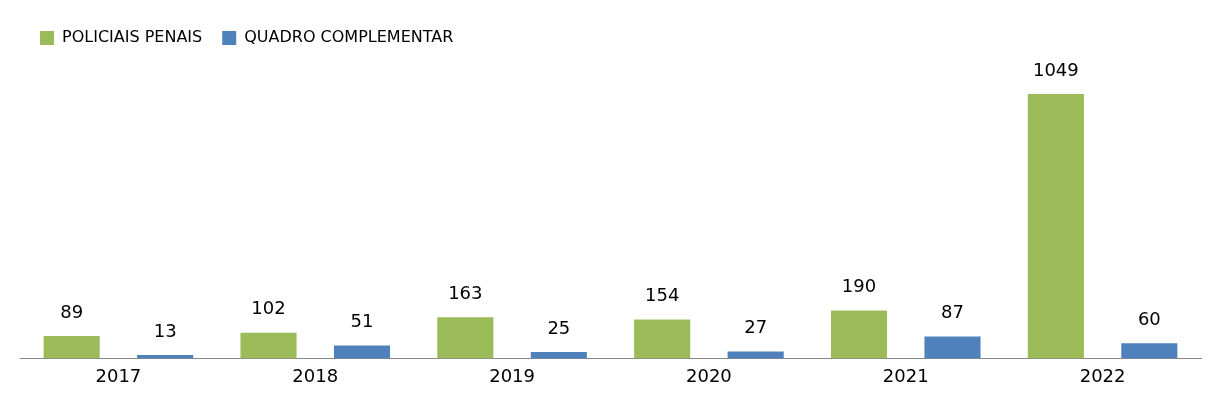 Image resolution: width=1221 pixels, height=401 pixels. Describe the element at coordinates (132, 37) in the screenshot. I see `legend-label: POLICIAIS PENAIS` at that location.